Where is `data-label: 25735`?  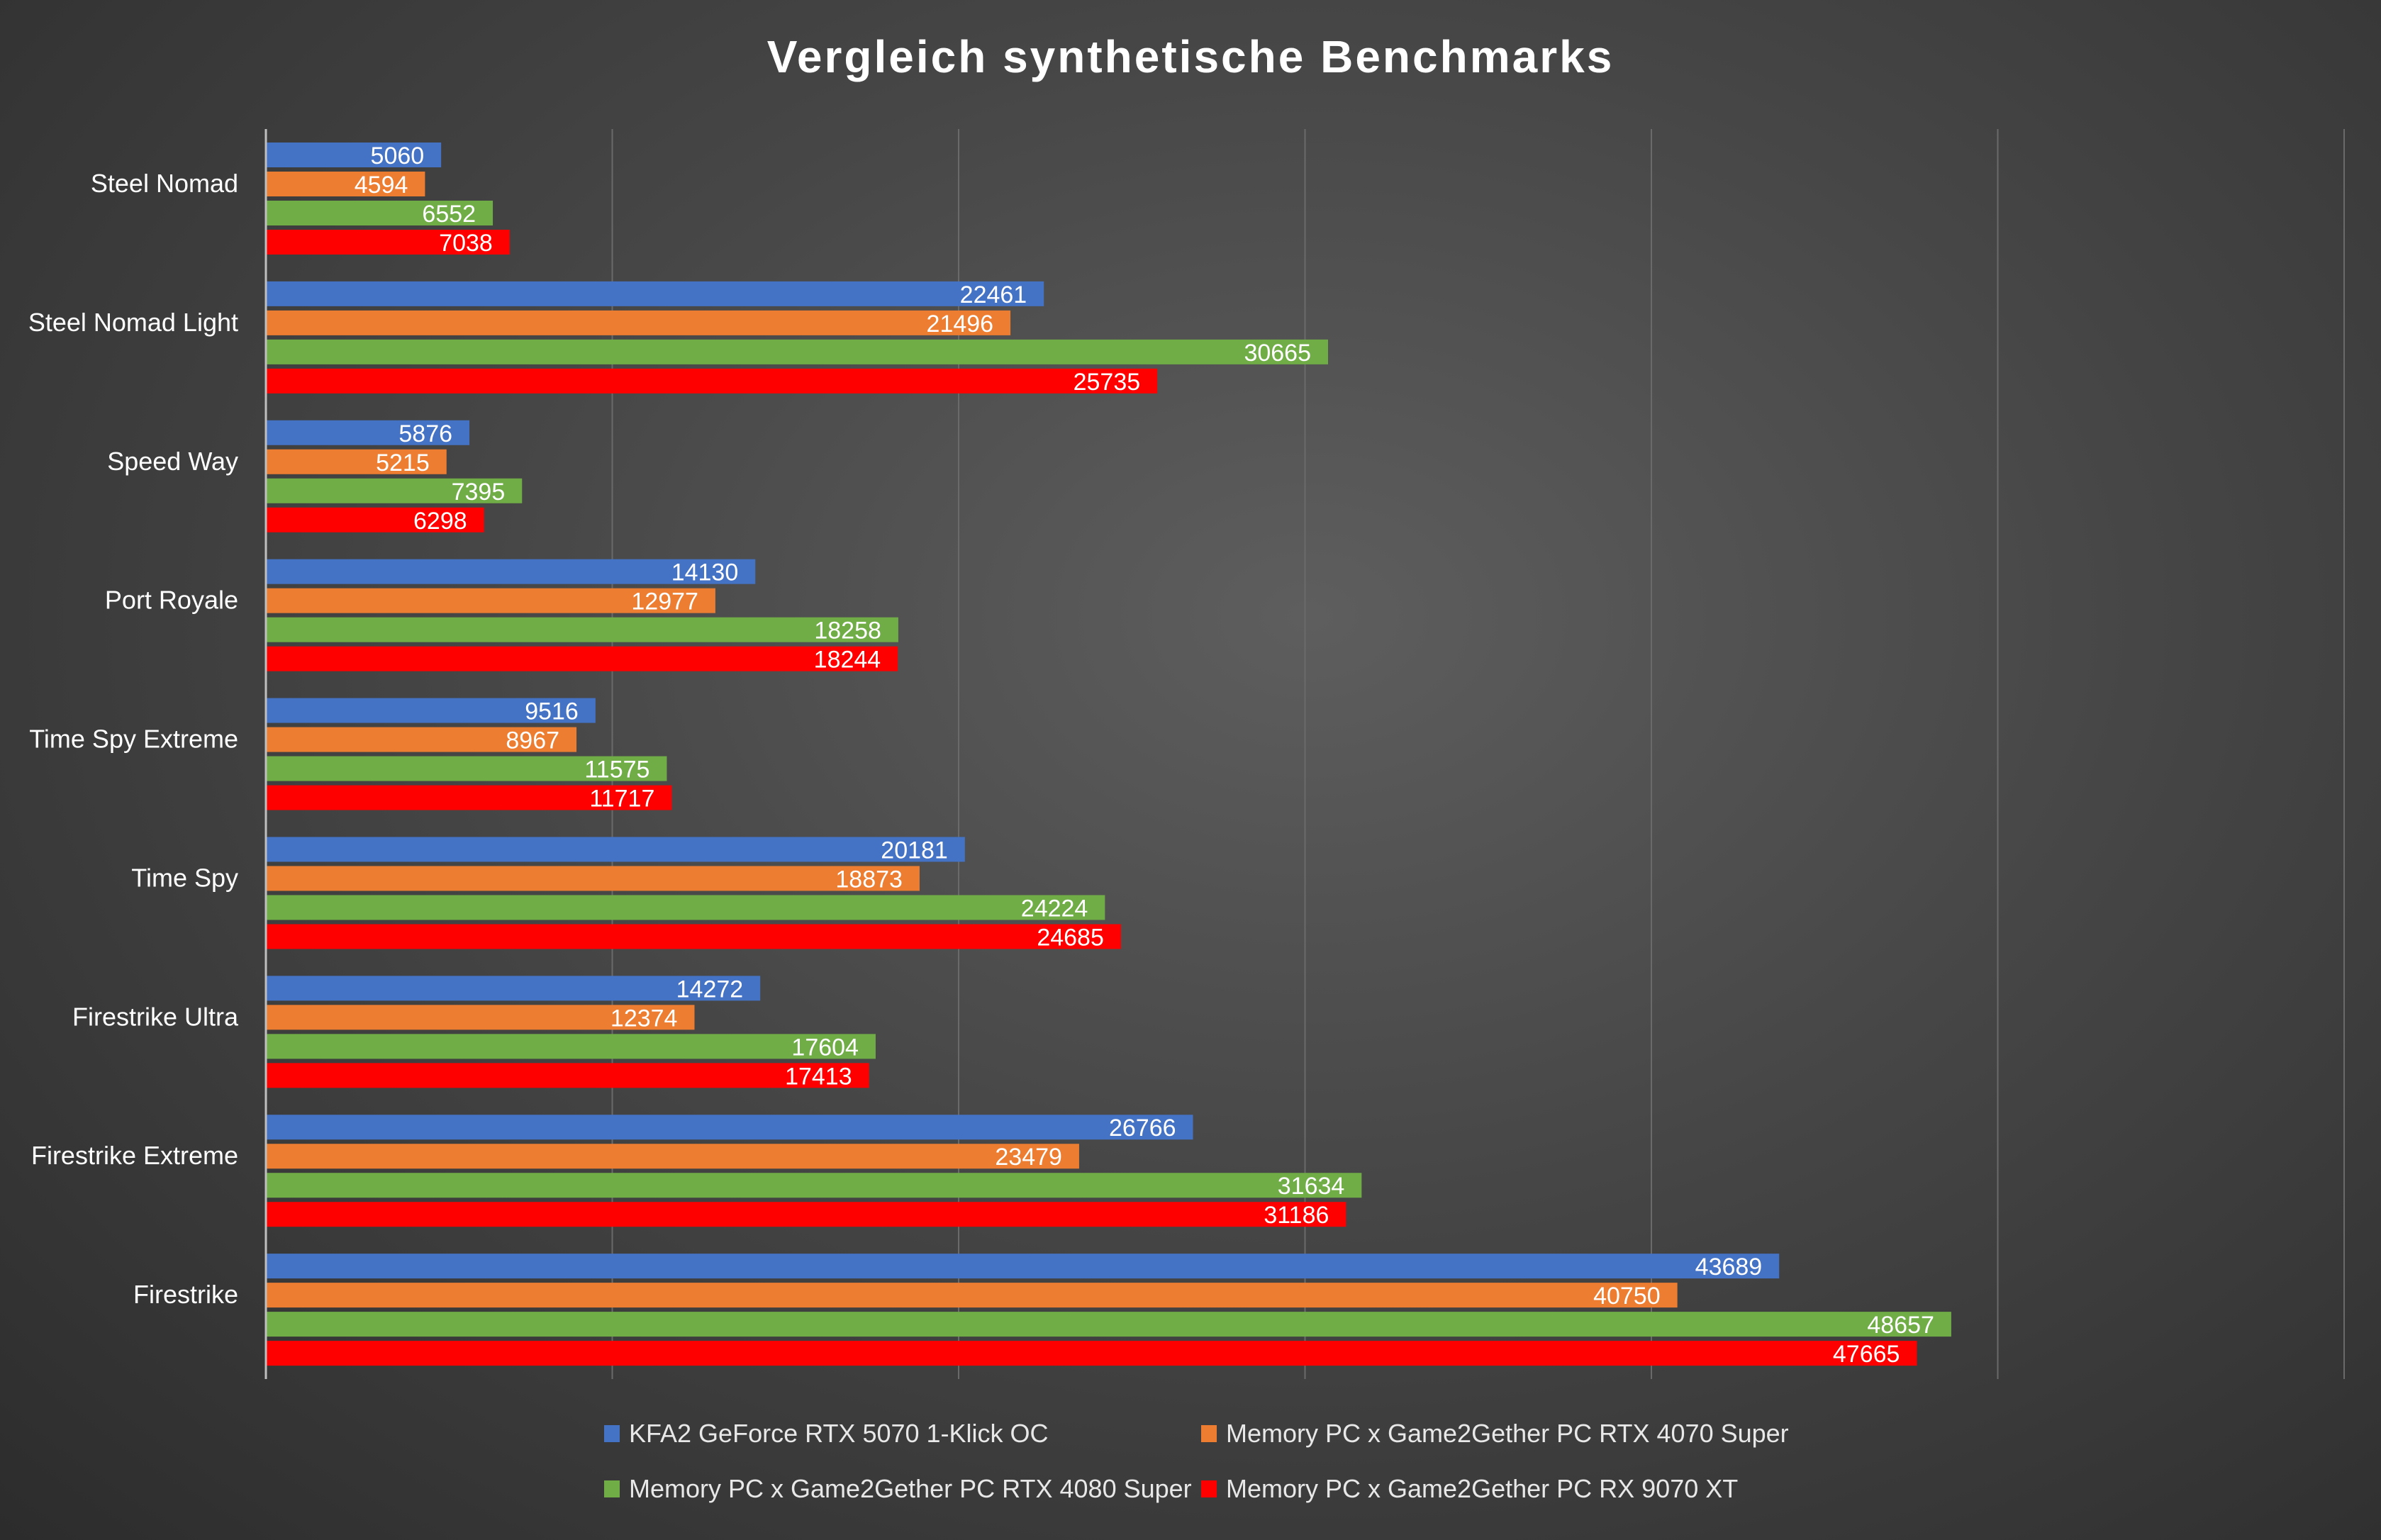
data-label: 25735 is located at coordinates (1107, 382).